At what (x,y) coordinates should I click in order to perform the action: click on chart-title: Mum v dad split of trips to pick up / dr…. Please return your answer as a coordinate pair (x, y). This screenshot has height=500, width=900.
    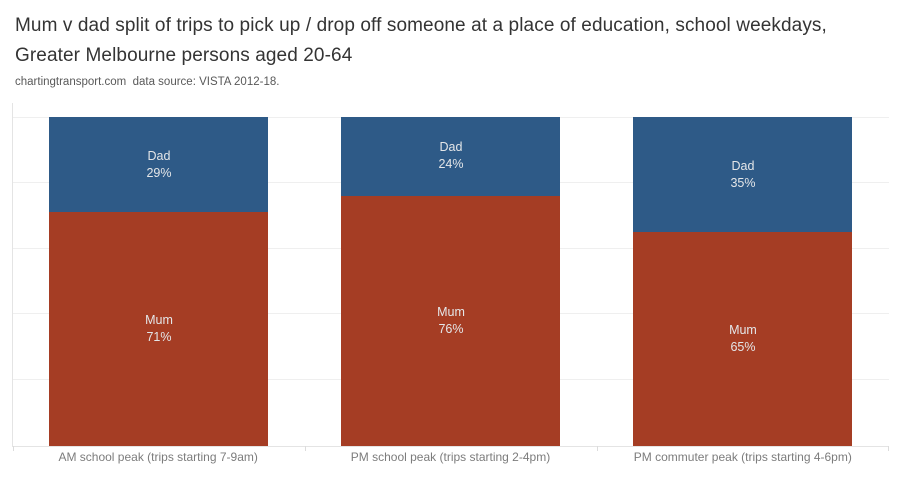
    Looking at the image, I should click on (421, 40).